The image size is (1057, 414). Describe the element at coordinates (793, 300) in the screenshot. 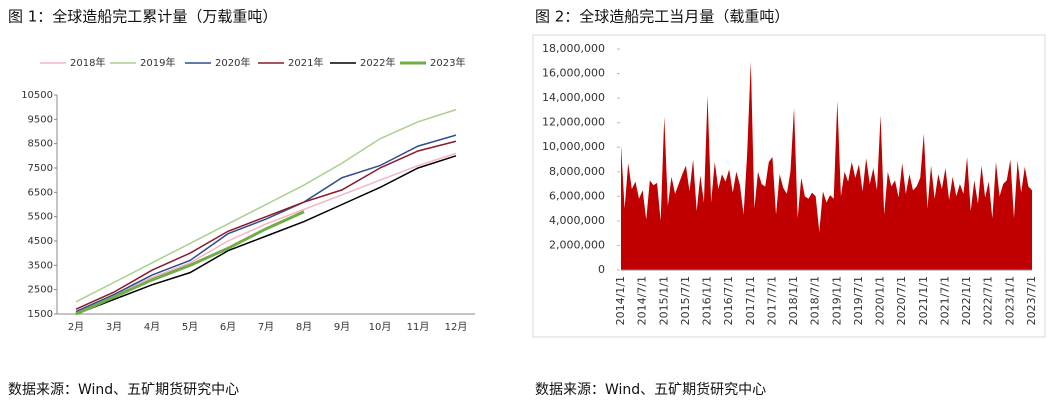

I see `x-tick-label: 2018/1/1` at that location.